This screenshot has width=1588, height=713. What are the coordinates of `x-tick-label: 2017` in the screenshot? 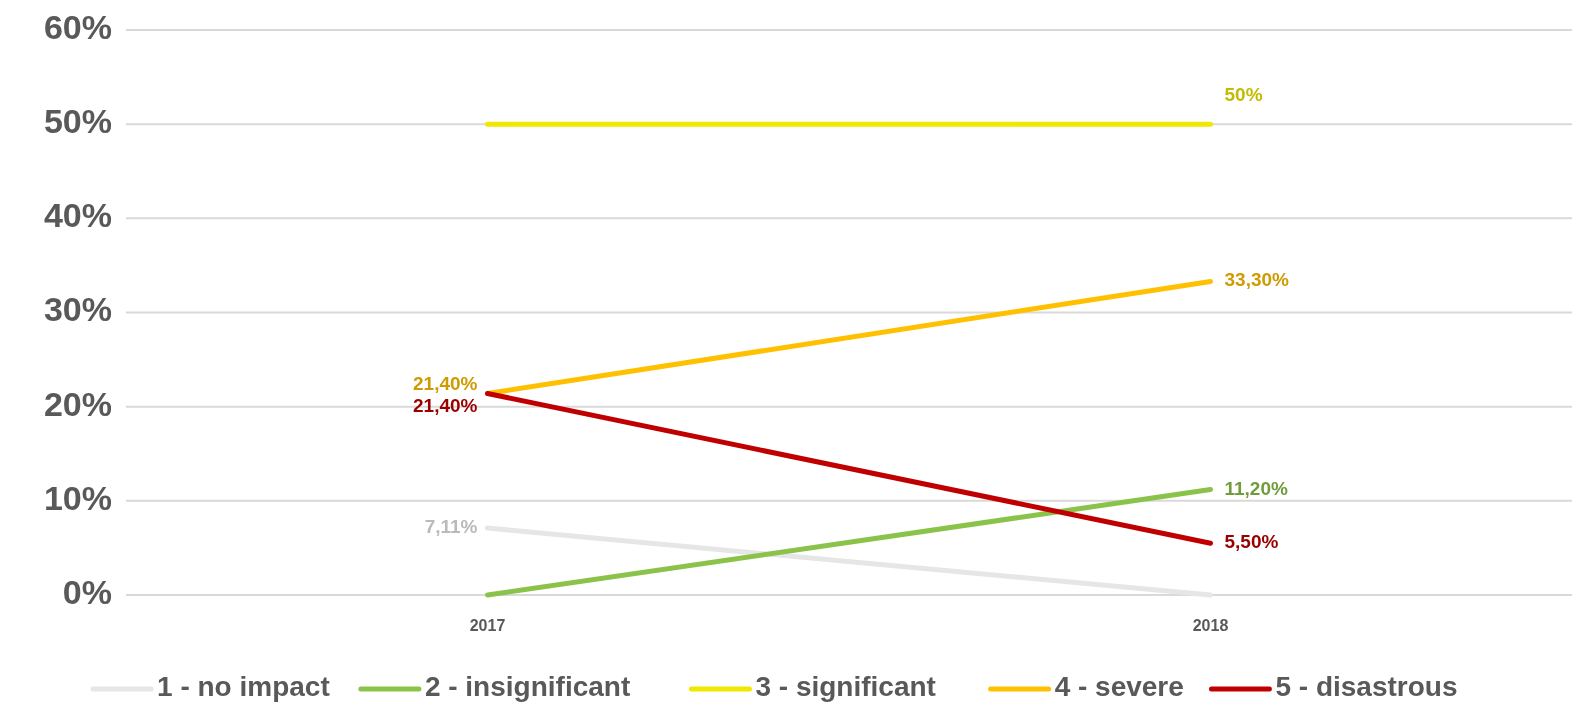 It's located at (487, 625).